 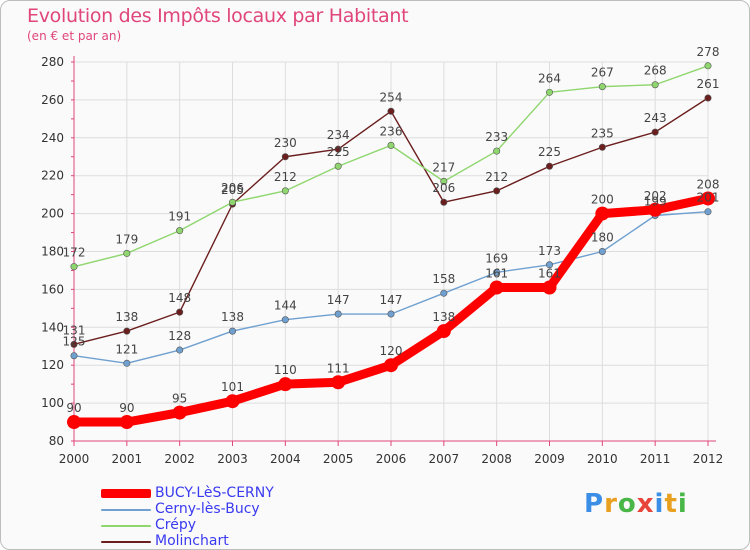 What do you see at coordinates (285, 370) in the screenshot?
I see `data-label: 110` at bounding box center [285, 370].